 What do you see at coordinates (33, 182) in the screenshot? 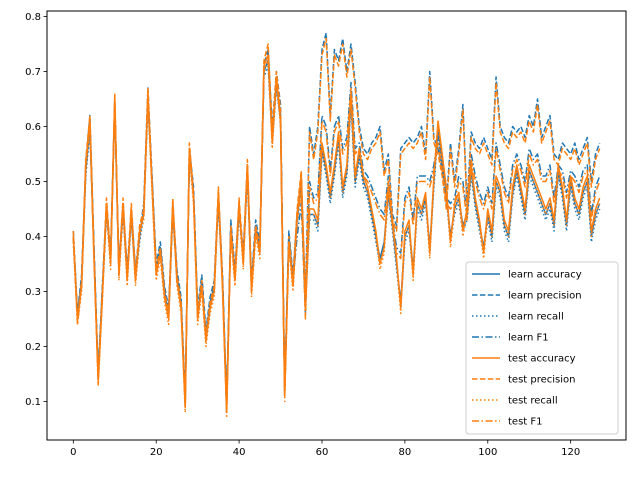
I see `y-tick-label: 0.5` at bounding box center [33, 182].